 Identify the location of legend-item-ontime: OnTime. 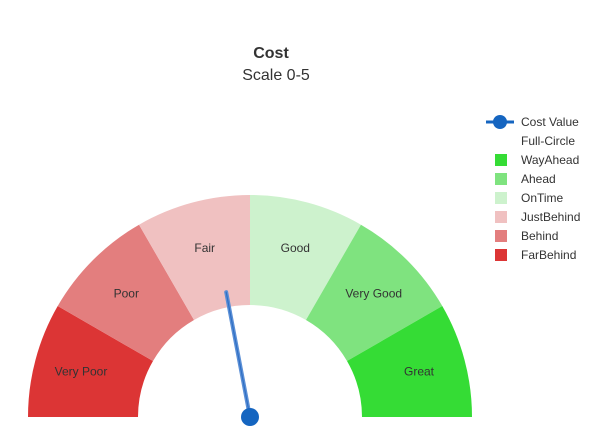
(529, 198).